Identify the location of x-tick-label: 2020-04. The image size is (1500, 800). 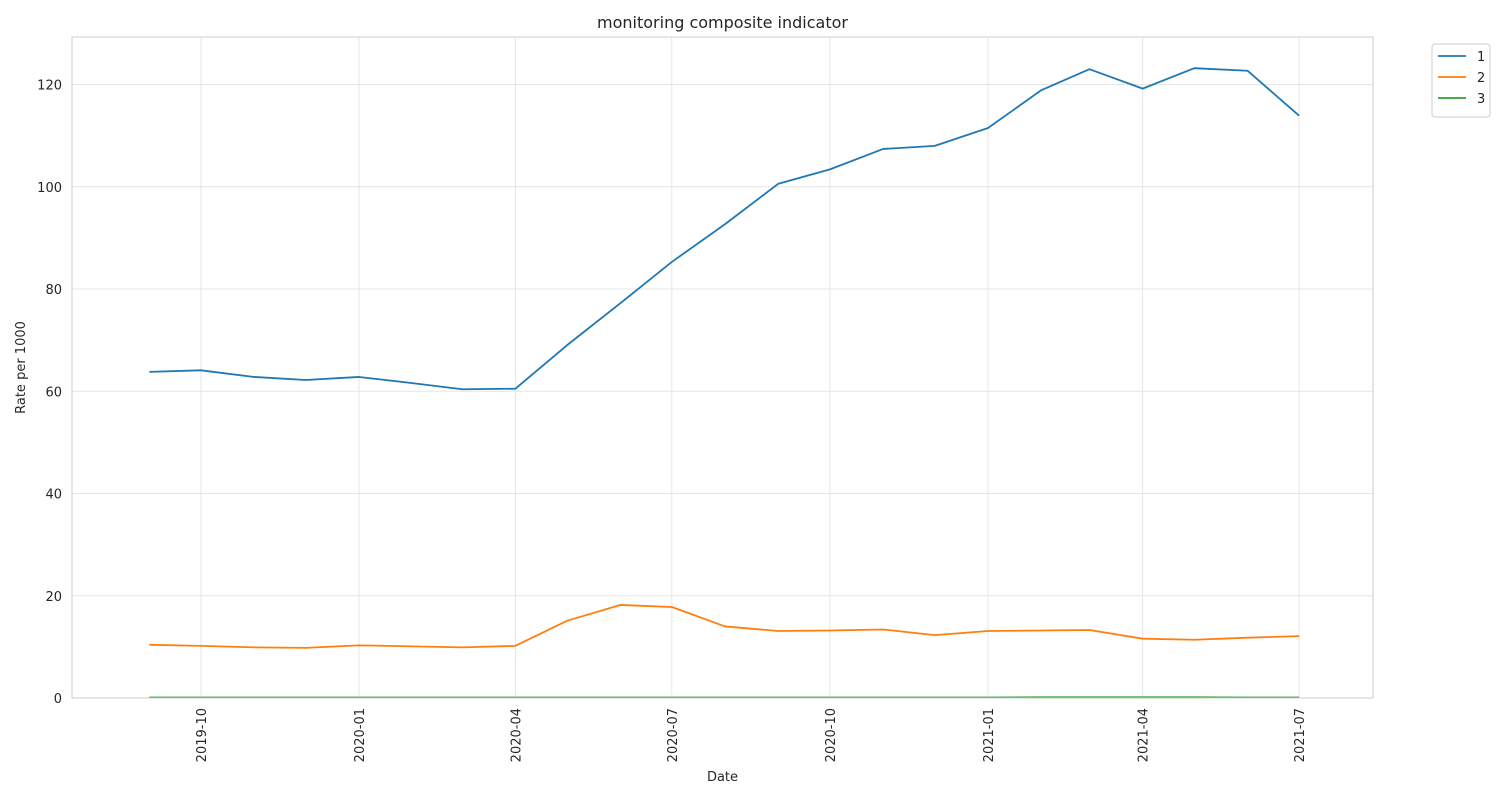
(516, 735).